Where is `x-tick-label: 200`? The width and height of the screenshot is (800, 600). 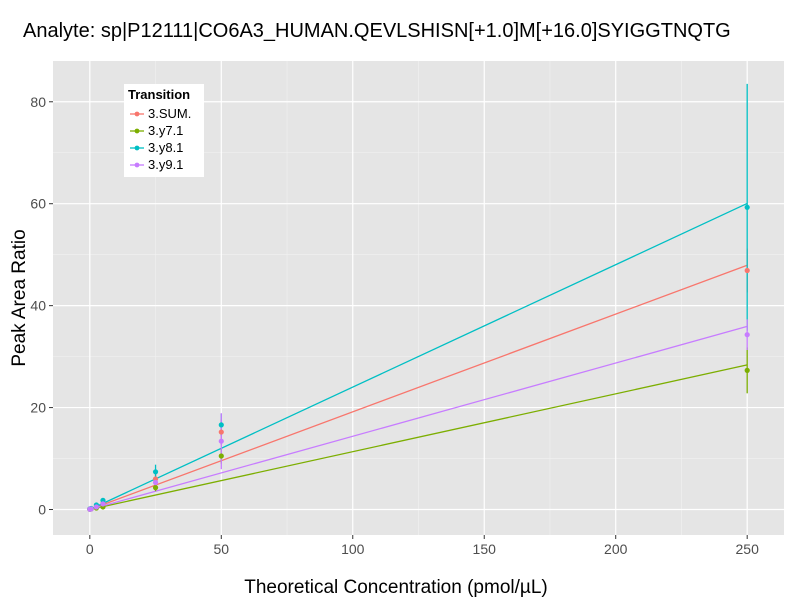 x-tick-label: 200 is located at coordinates (616, 549).